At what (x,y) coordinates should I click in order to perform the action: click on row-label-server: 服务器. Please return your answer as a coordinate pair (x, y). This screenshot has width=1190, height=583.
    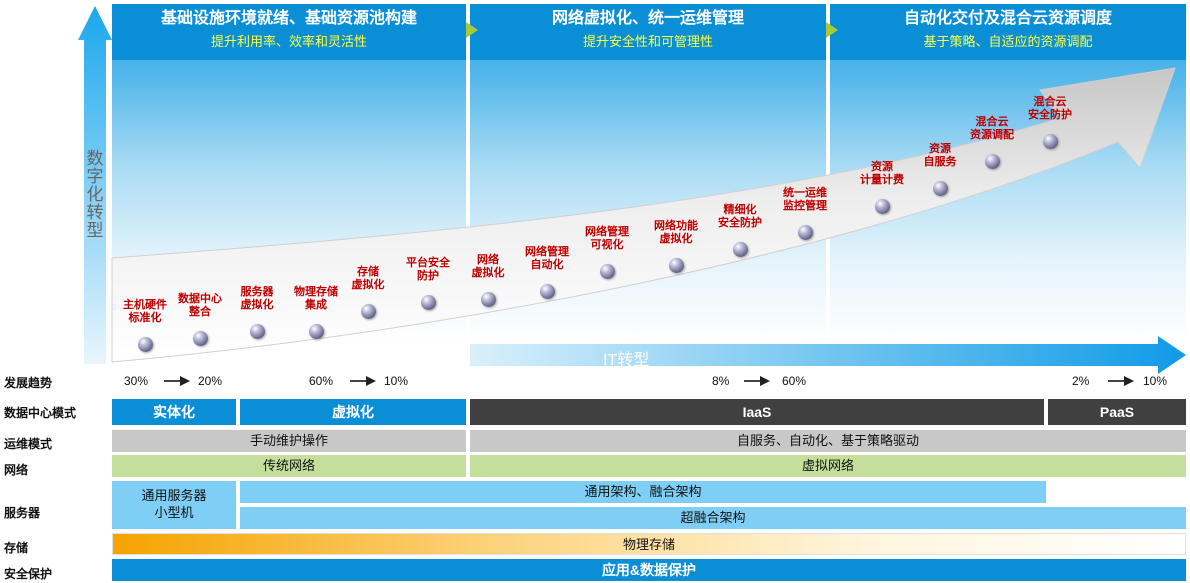
    Looking at the image, I should click on (22, 513).